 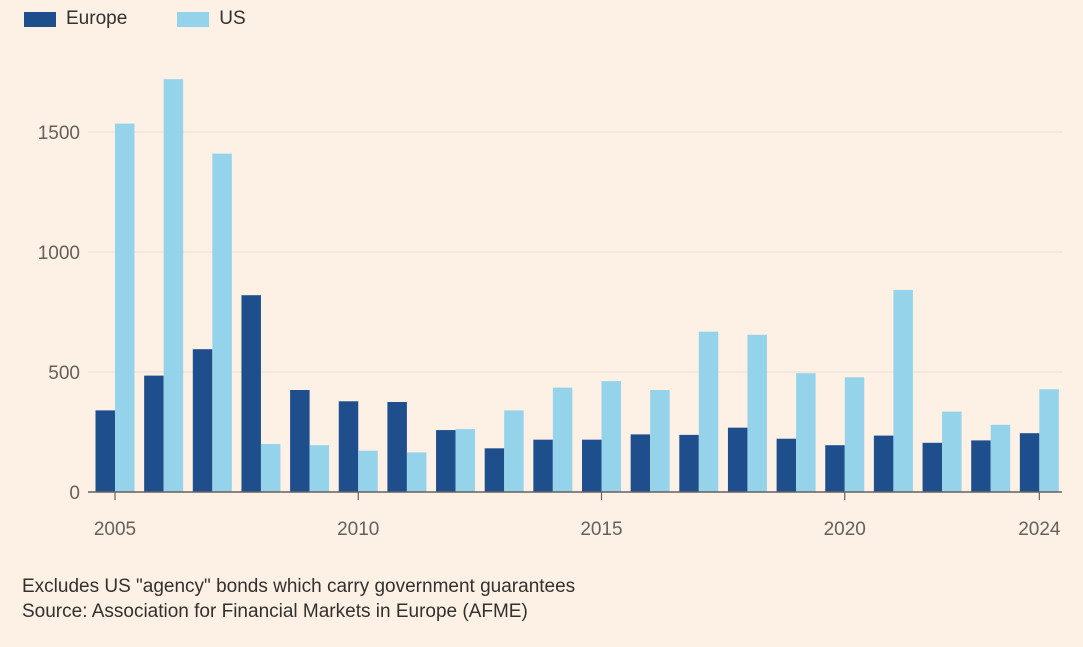 What do you see at coordinates (689, 463) in the screenshot?
I see `bar-europe-2017` at bounding box center [689, 463].